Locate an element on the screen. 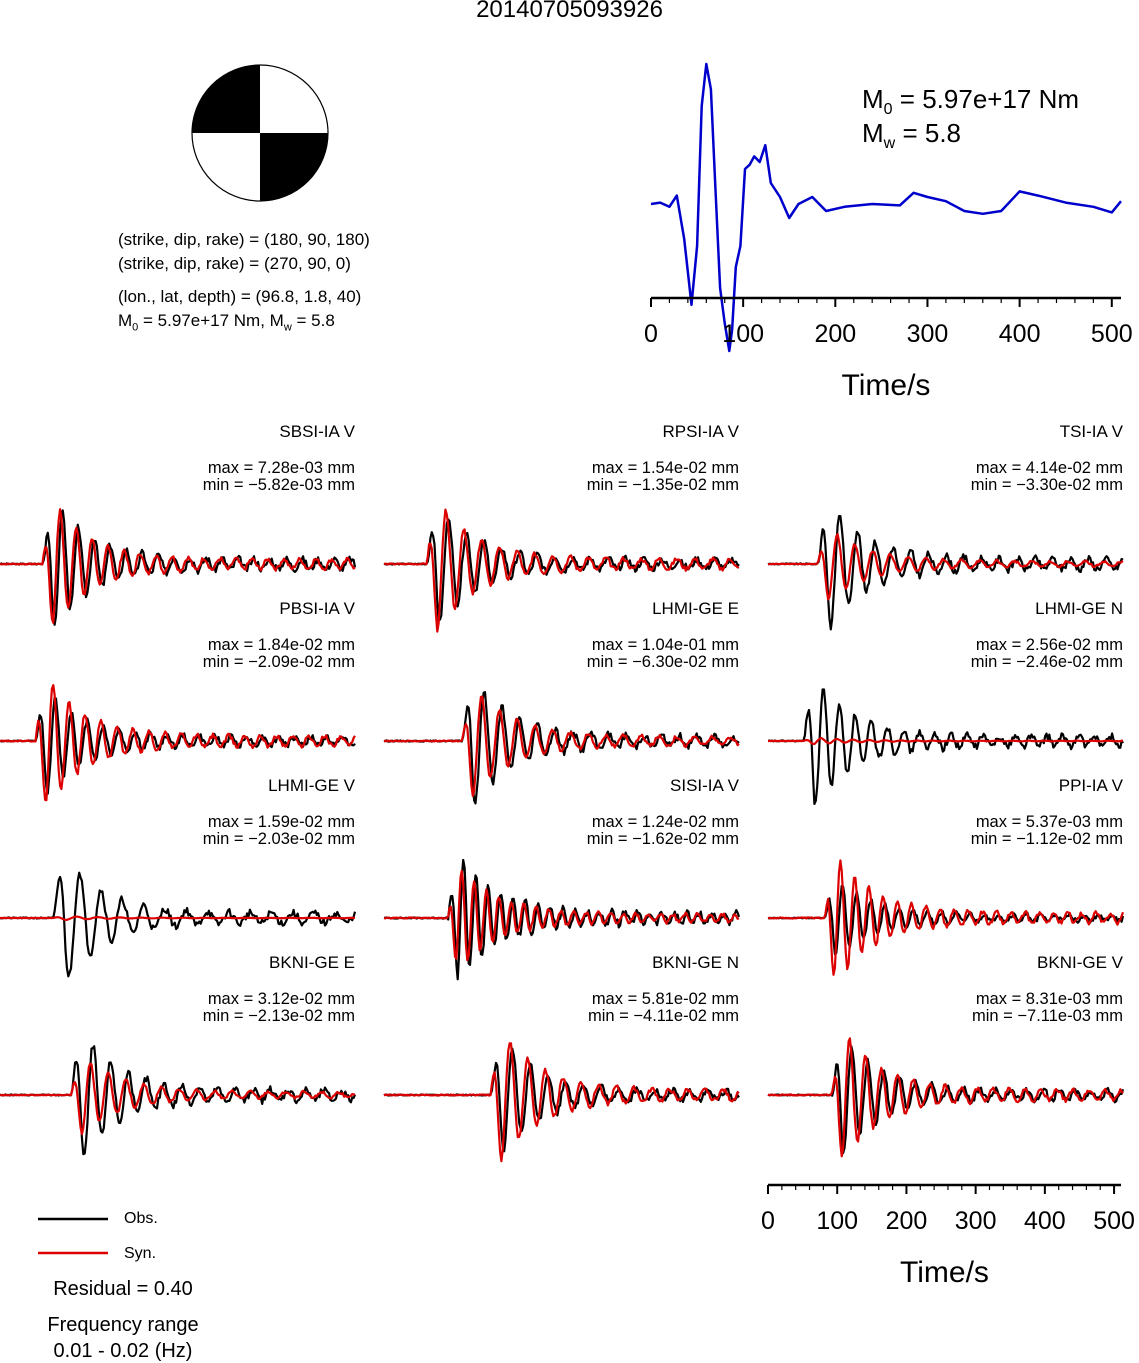  station-min: min = −2.09e-02 mm is located at coordinates (278, 662).